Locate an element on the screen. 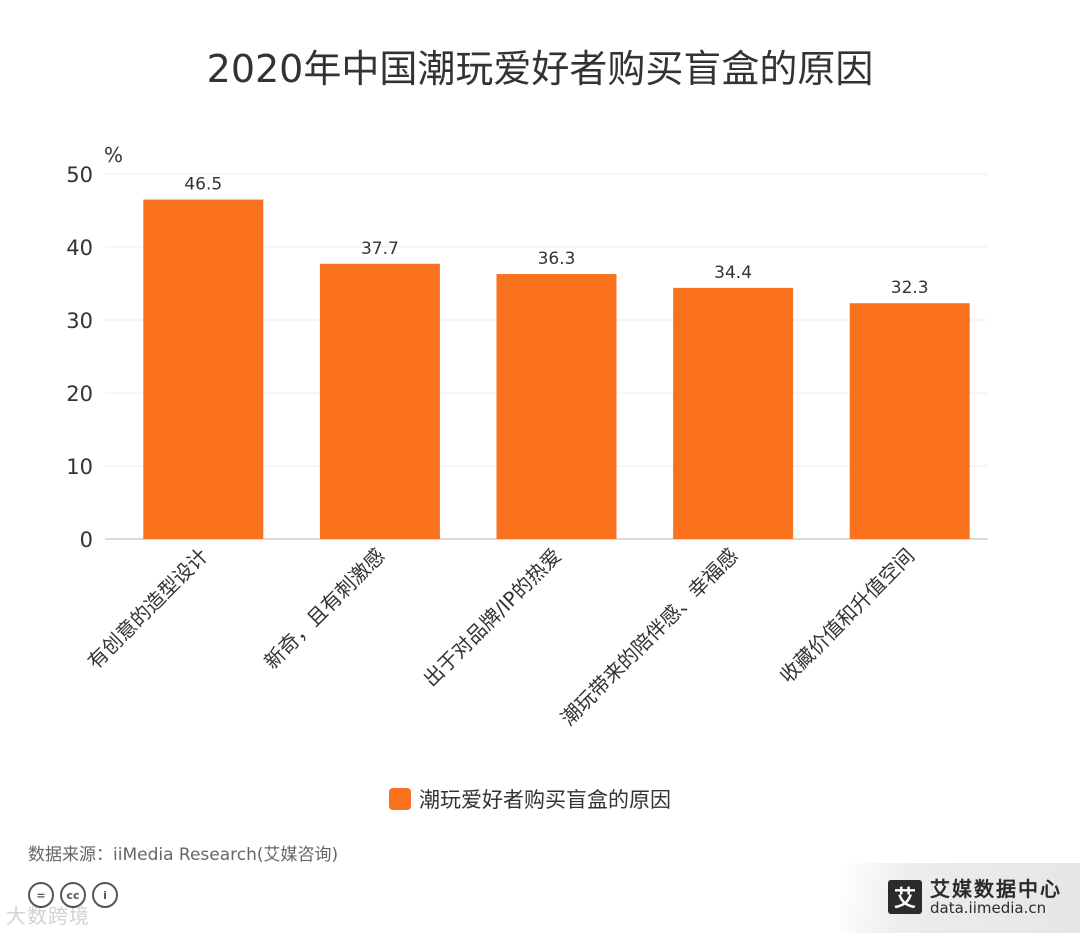 The height and width of the screenshot is (933, 1080). y-tick-label: 40 is located at coordinates (79, 248).